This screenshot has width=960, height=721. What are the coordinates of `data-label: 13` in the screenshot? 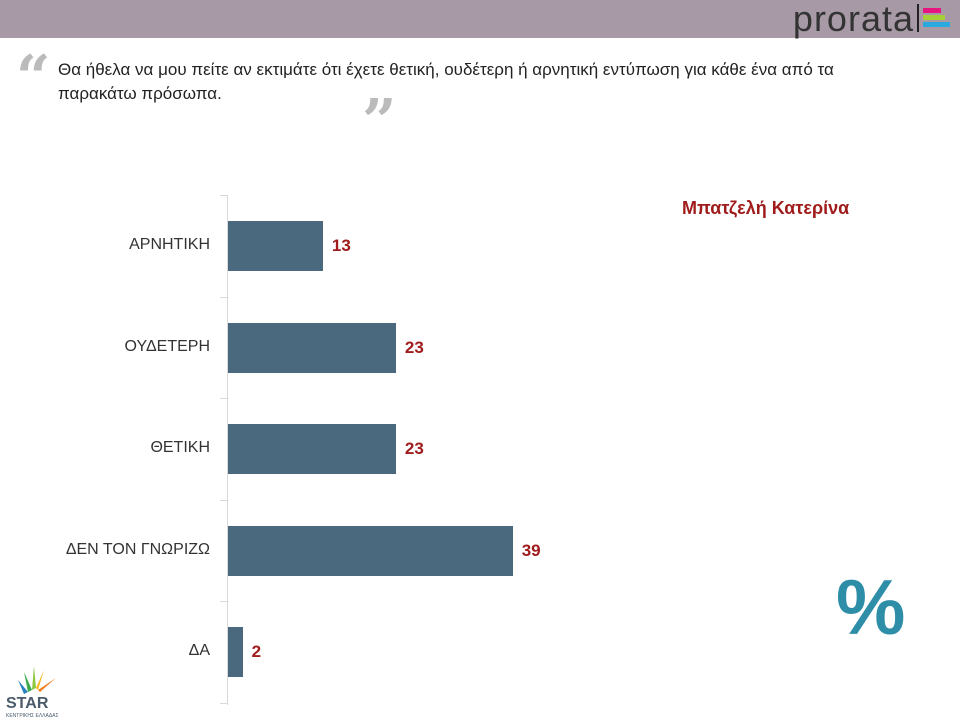 It's located at (341, 245).